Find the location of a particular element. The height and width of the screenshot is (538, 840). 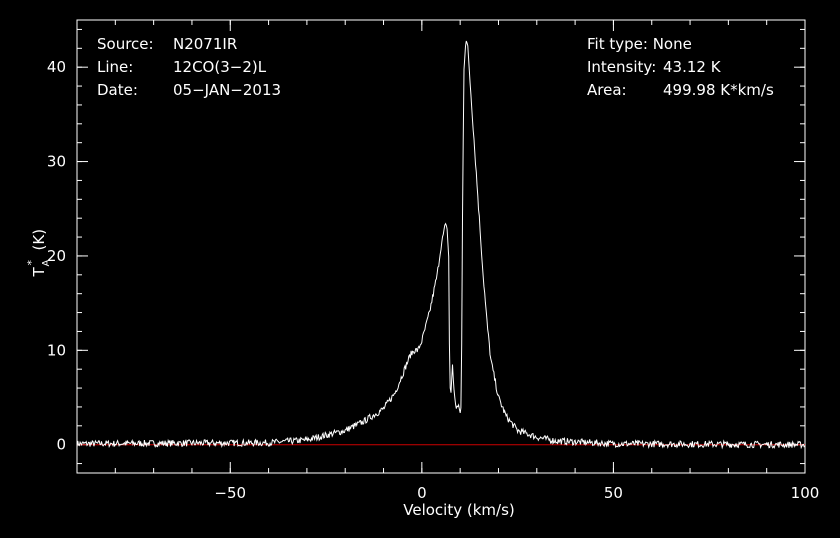

line-label: Line: is located at coordinates (115, 67).